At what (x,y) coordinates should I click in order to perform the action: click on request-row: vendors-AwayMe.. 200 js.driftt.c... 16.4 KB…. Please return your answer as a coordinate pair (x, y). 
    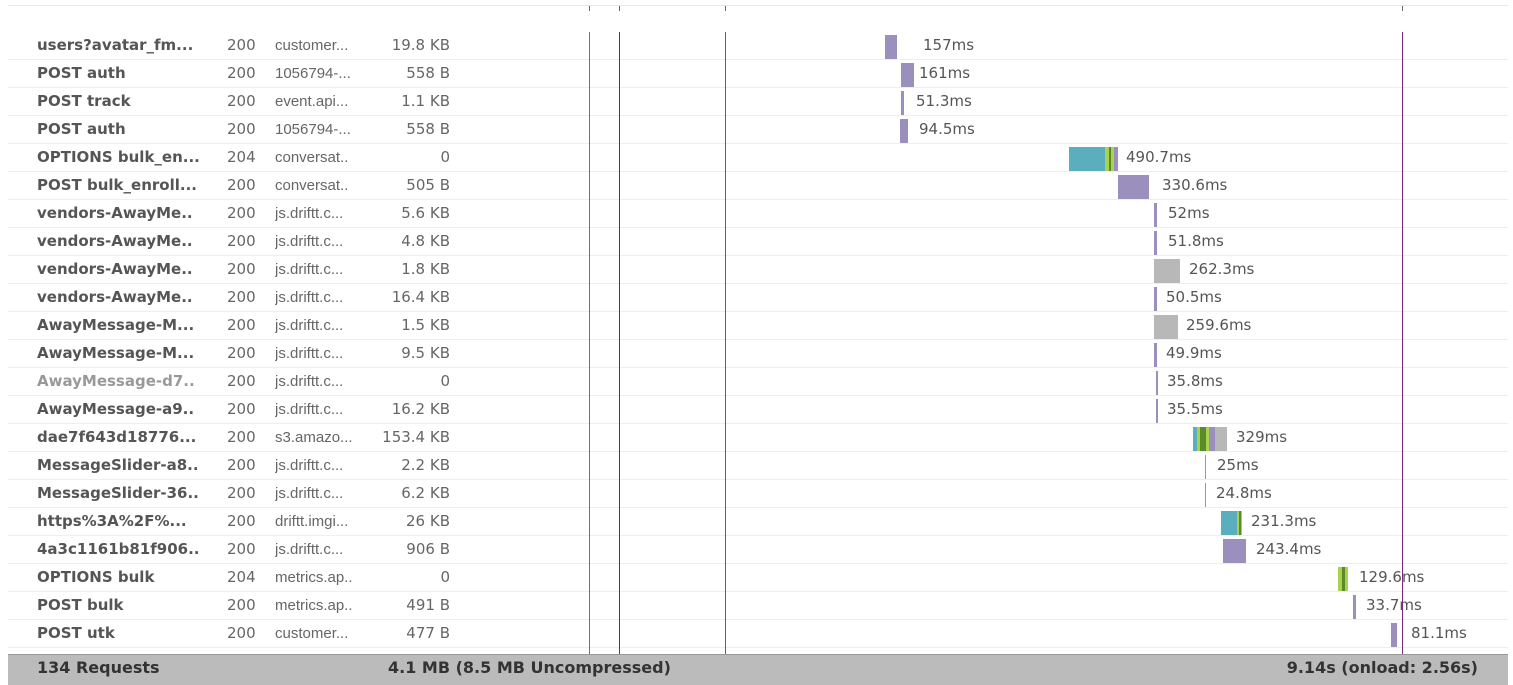
    Looking at the image, I should click on (758, 298).